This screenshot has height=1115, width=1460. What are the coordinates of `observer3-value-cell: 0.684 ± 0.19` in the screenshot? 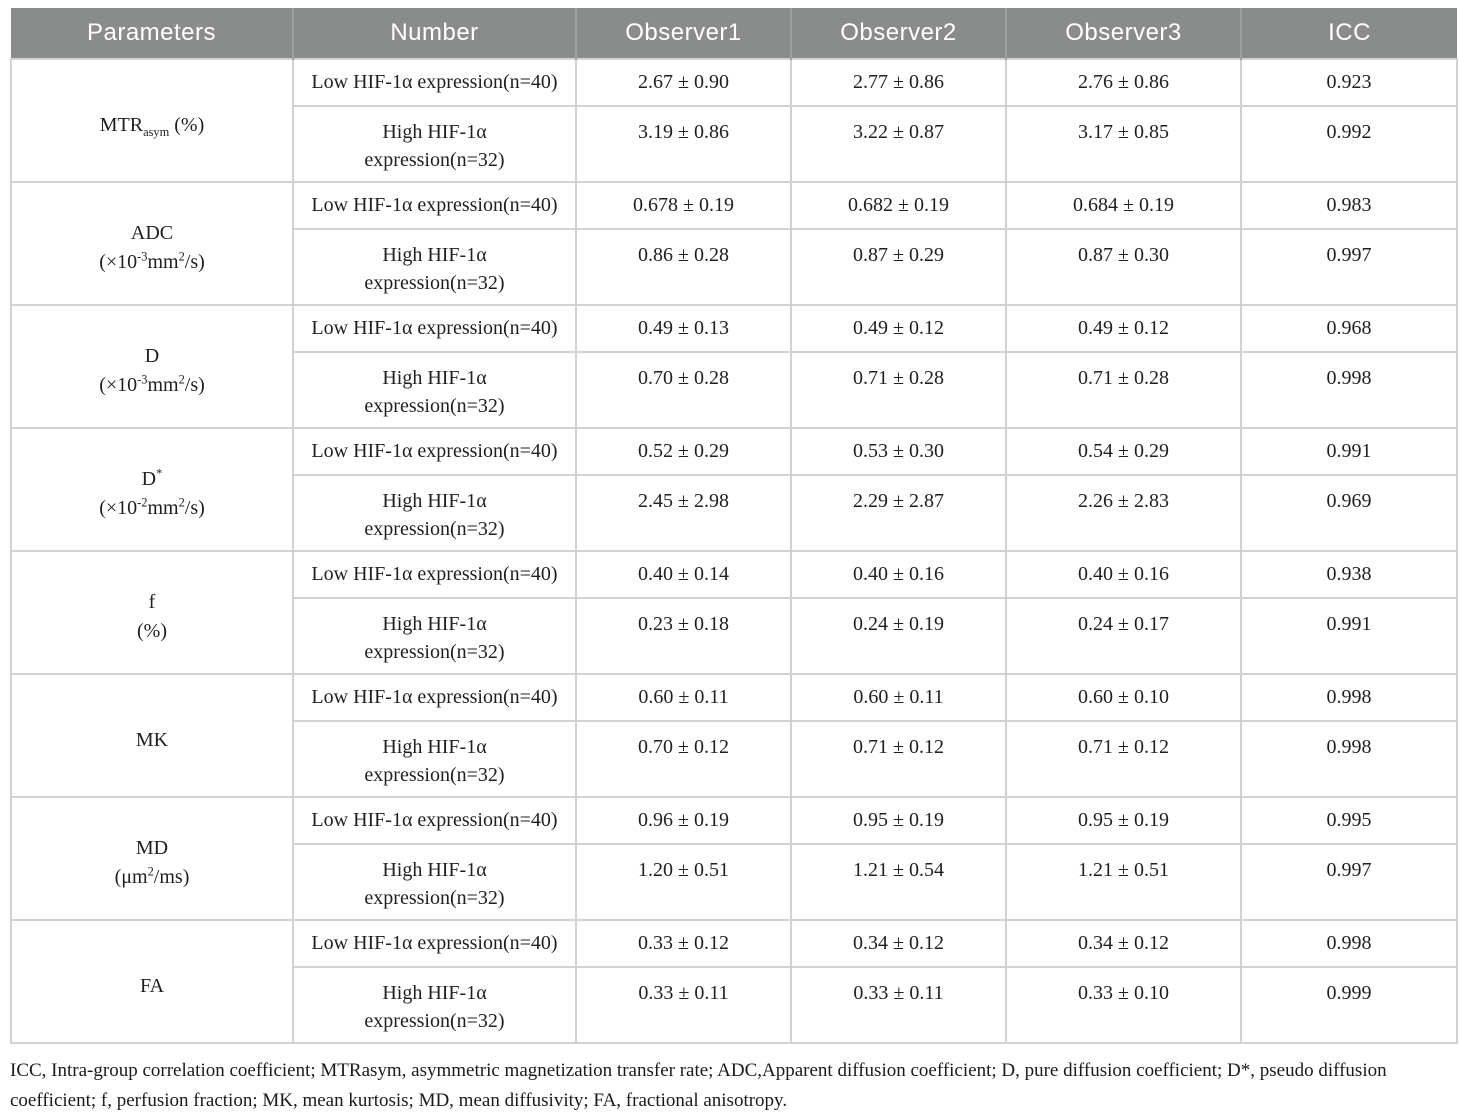 It's located at (1123, 205).